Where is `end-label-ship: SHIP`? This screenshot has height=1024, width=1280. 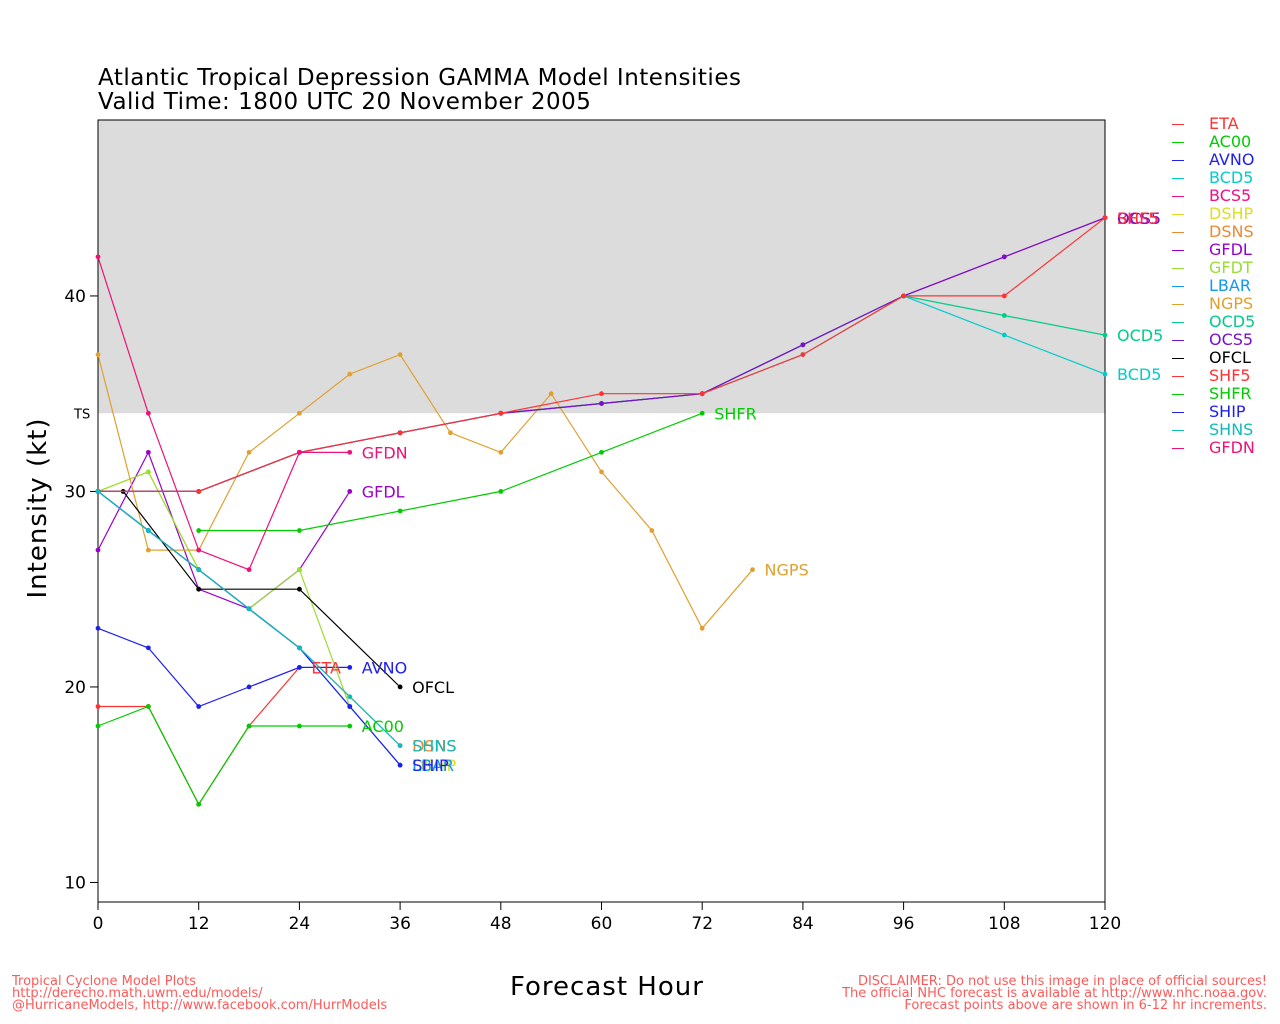
end-label-ship: SHIP is located at coordinates (430, 765).